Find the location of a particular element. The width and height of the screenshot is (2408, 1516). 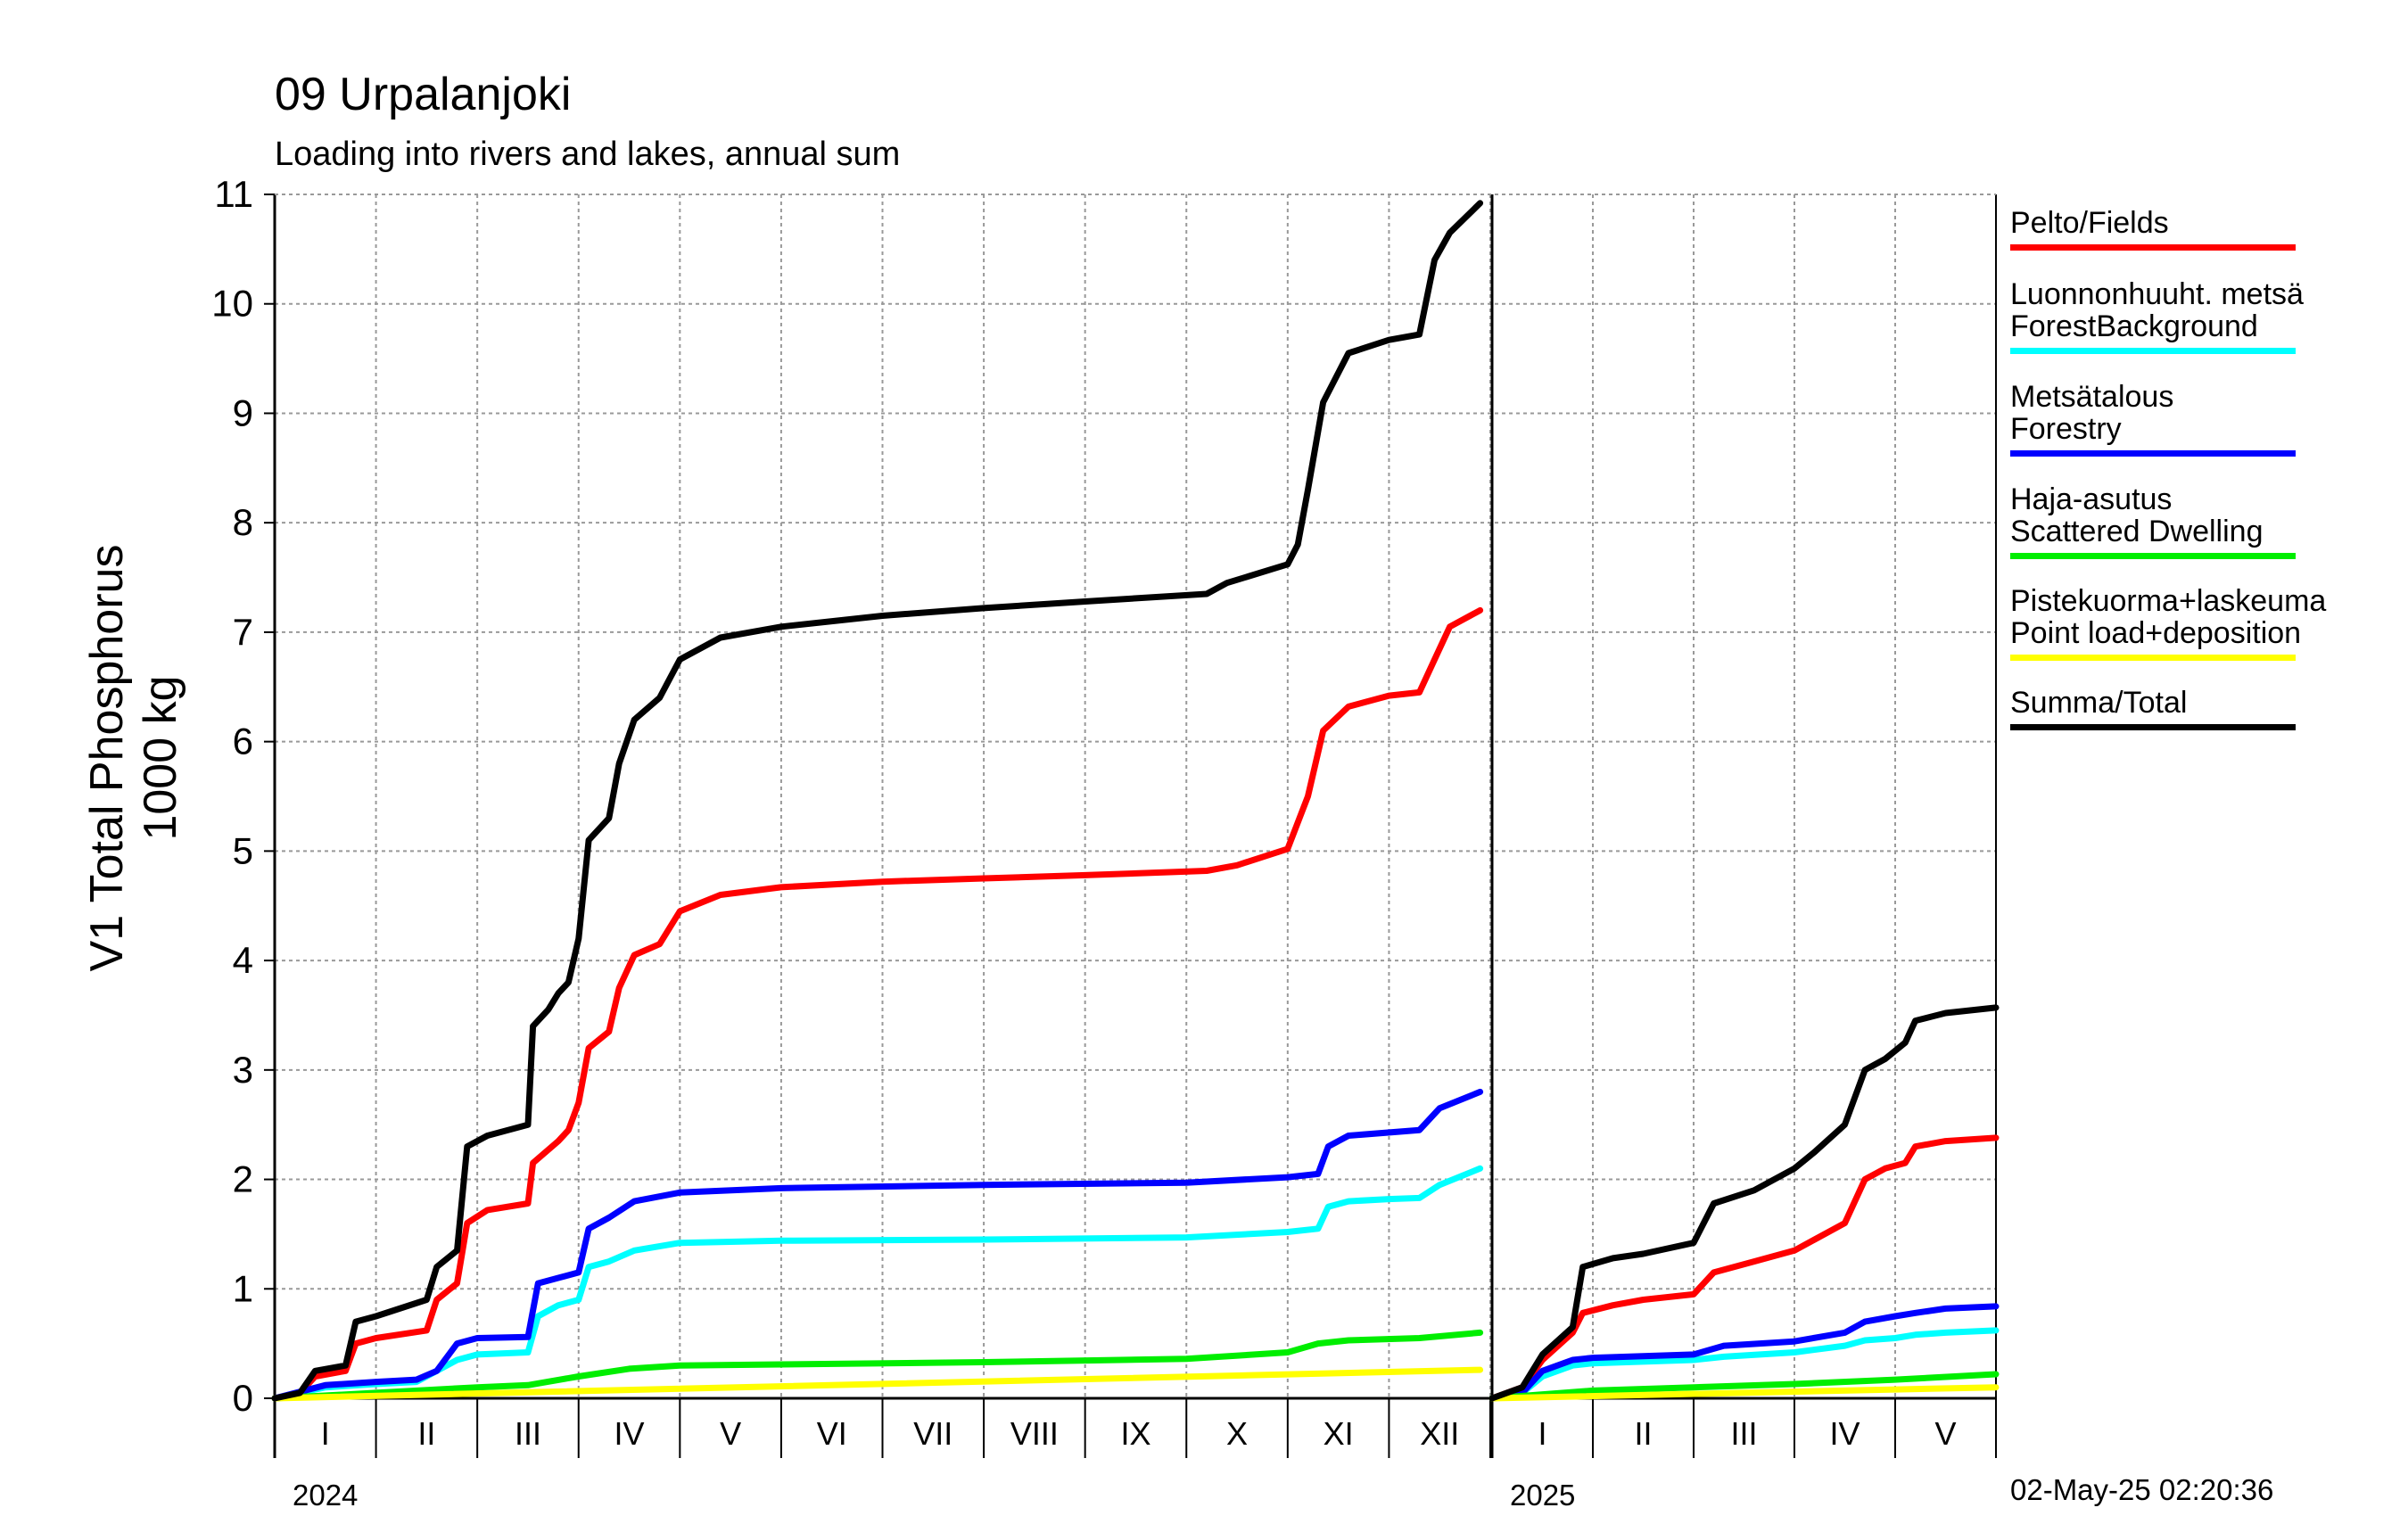

x-year-label: 2025 is located at coordinates (1543, 1495).